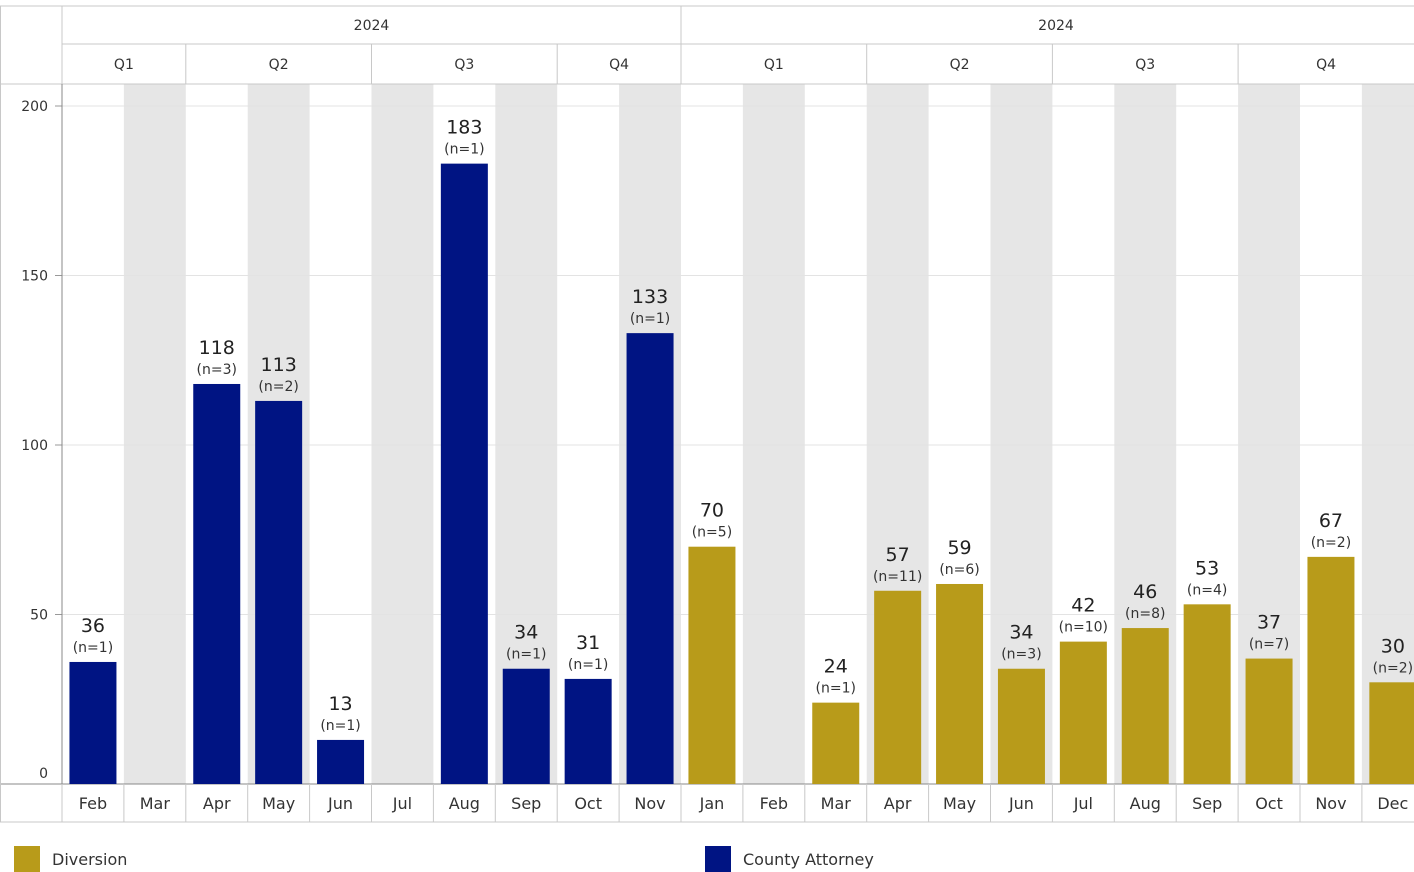  Describe the element at coordinates (650, 297) in the screenshot. I see `bar-value-label: 133` at that location.